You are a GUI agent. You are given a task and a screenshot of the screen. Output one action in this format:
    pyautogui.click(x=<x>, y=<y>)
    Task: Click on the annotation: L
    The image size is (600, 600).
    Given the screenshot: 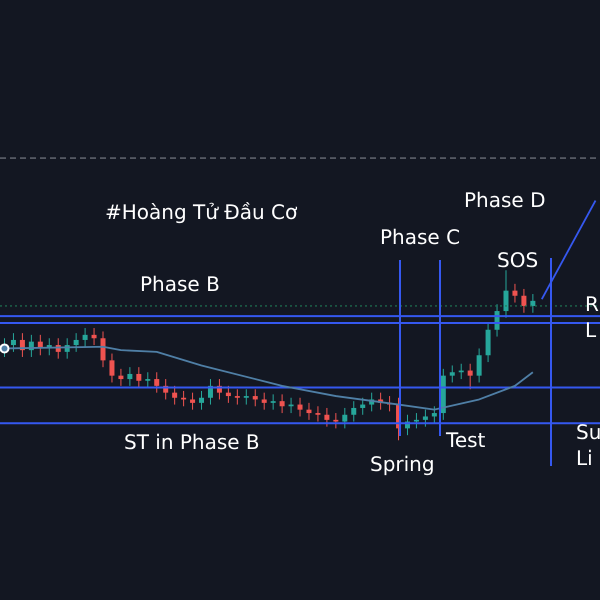 What is the action you would take?
    pyautogui.click(x=590, y=330)
    